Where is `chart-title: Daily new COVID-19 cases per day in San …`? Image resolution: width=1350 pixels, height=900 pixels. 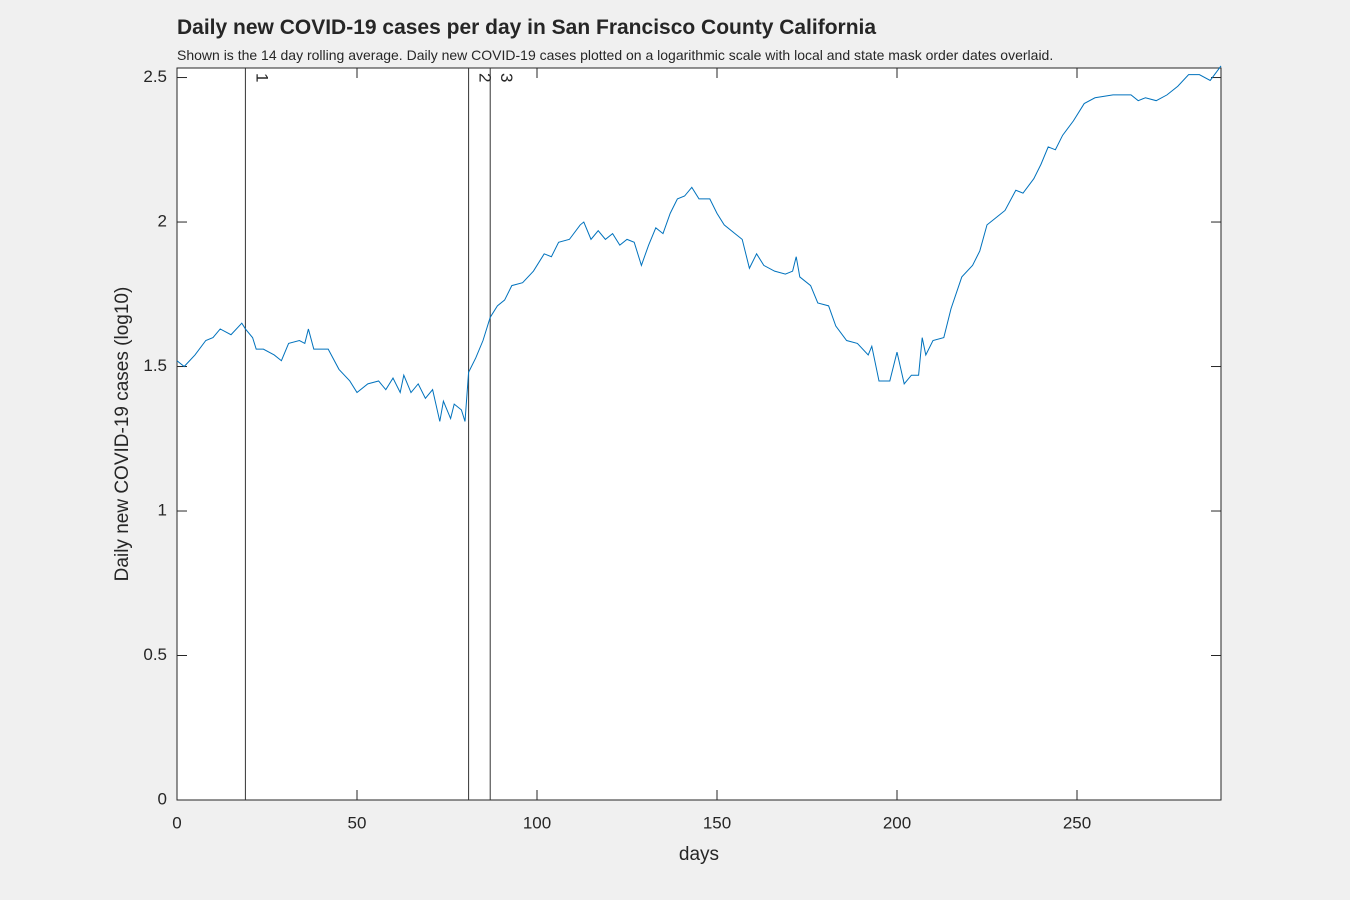 chart-title: Daily new COVID-19 cases per day in San … is located at coordinates (526, 27).